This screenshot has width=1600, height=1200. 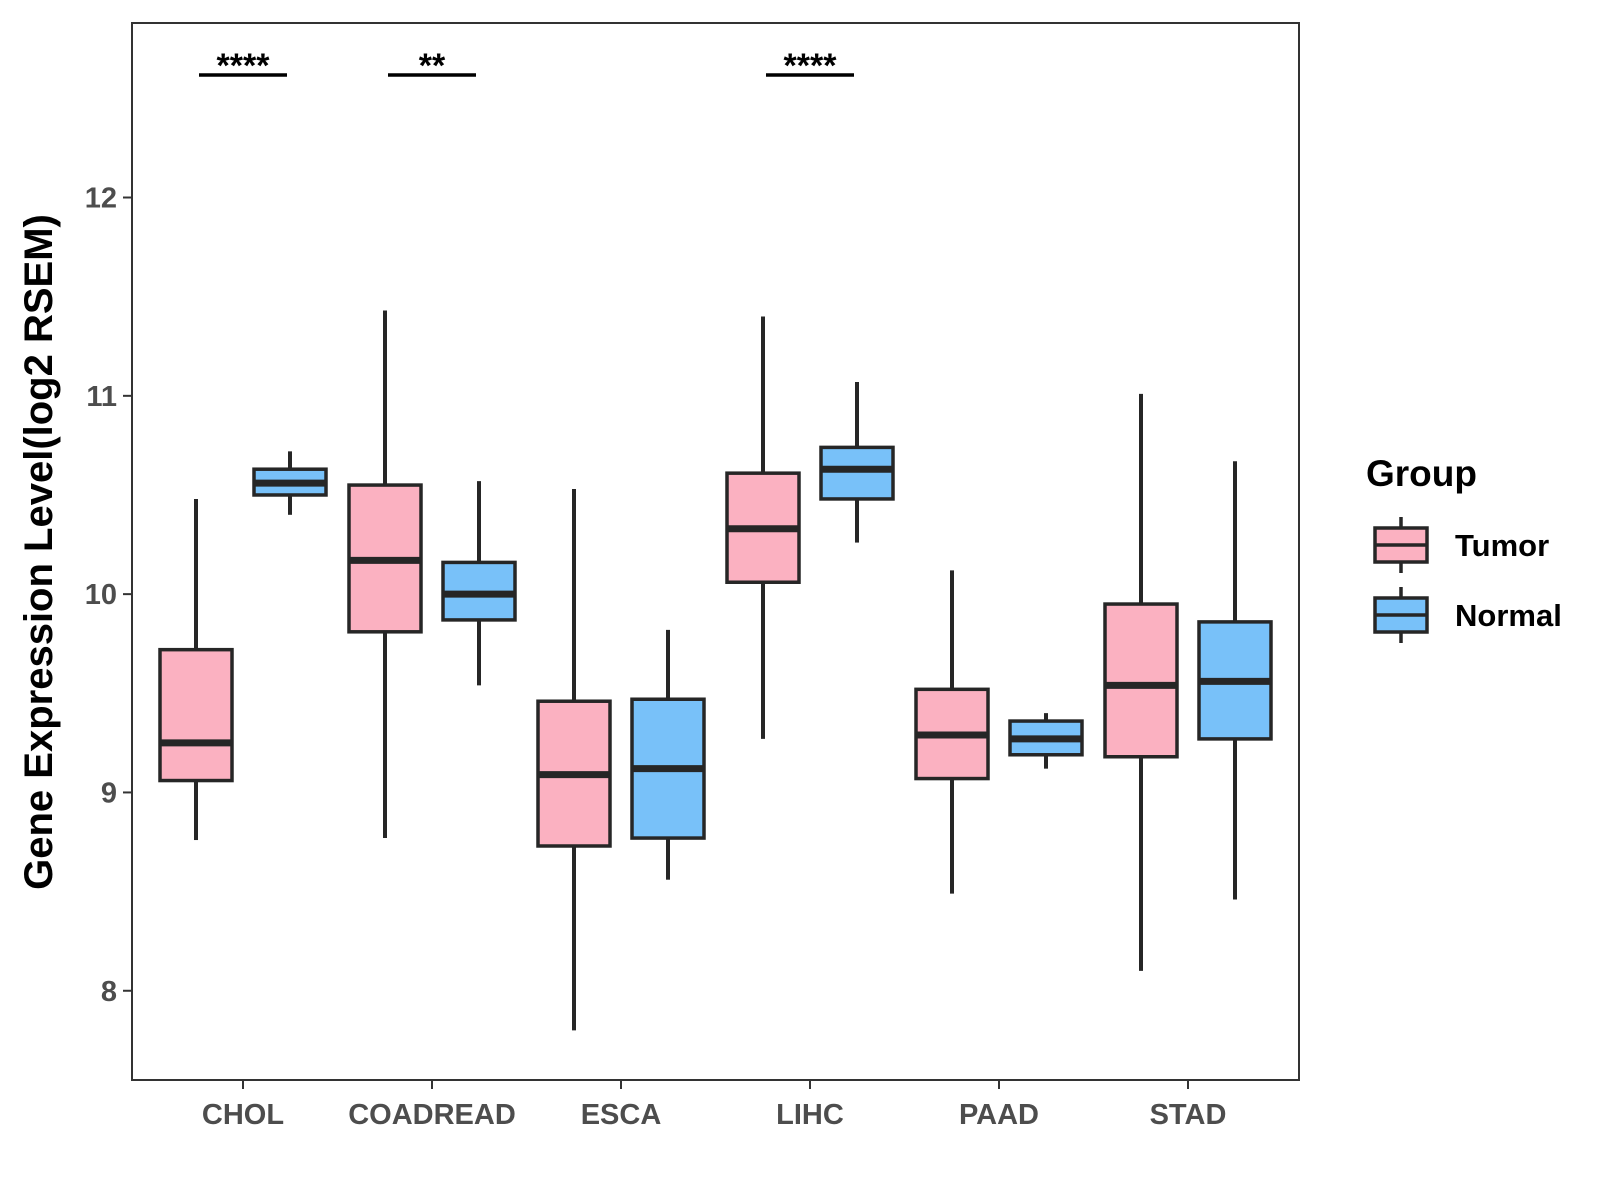 What do you see at coordinates (385, 574) in the screenshot?
I see `box-tumor-coadread` at bounding box center [385, 574].